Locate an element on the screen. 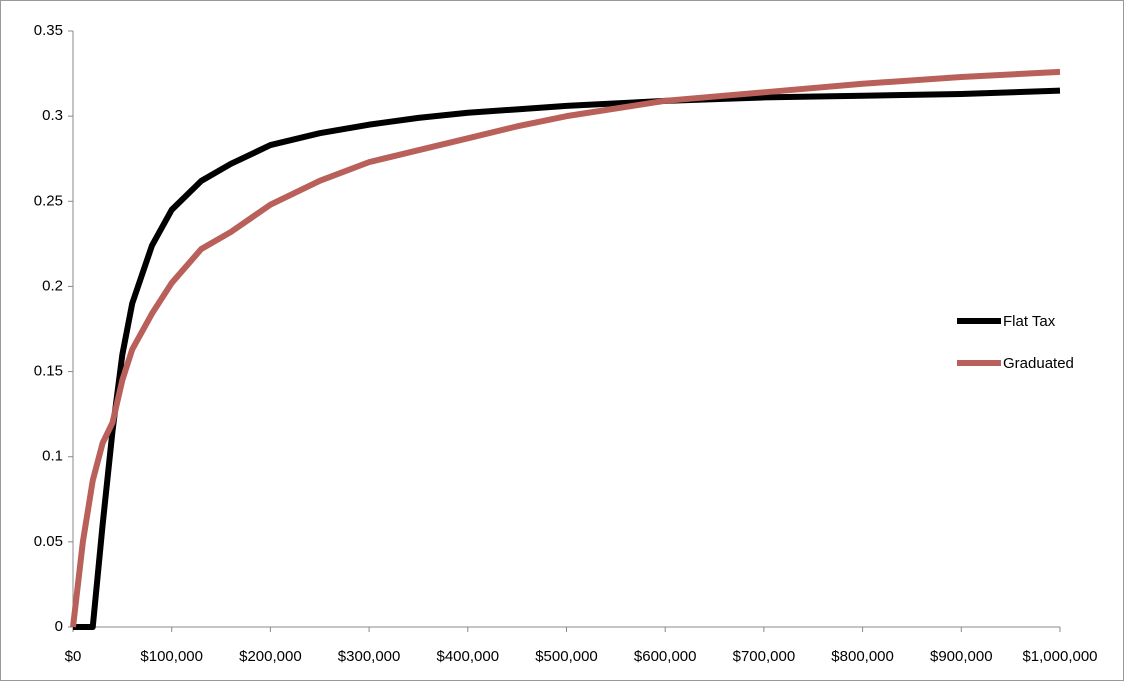 The width and height of the screenshot is (1125, 687). legend-label: Graduated is located at coordinates (1038, 363).